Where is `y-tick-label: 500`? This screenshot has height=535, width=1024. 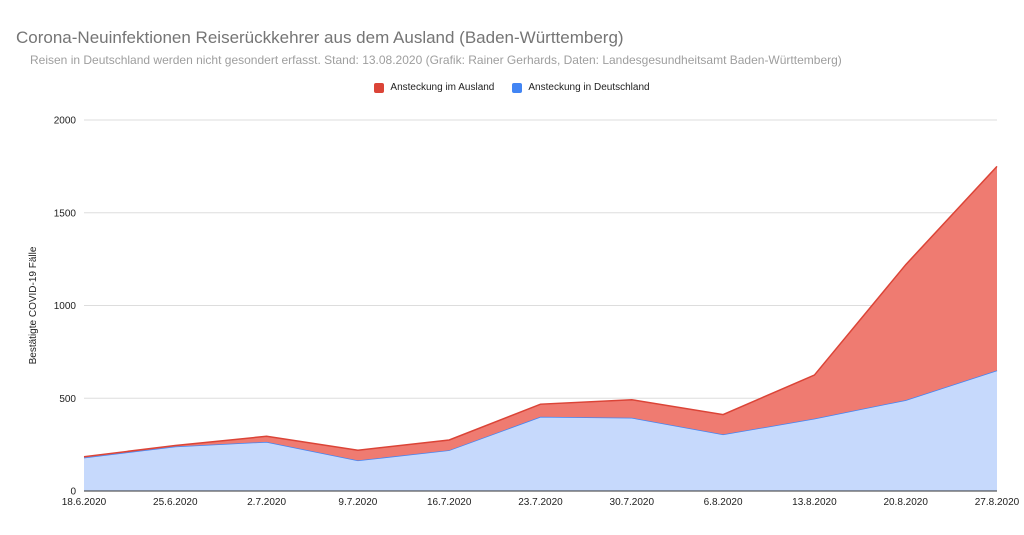 y-tick-label: 500 is located at coordinates (67, 399).